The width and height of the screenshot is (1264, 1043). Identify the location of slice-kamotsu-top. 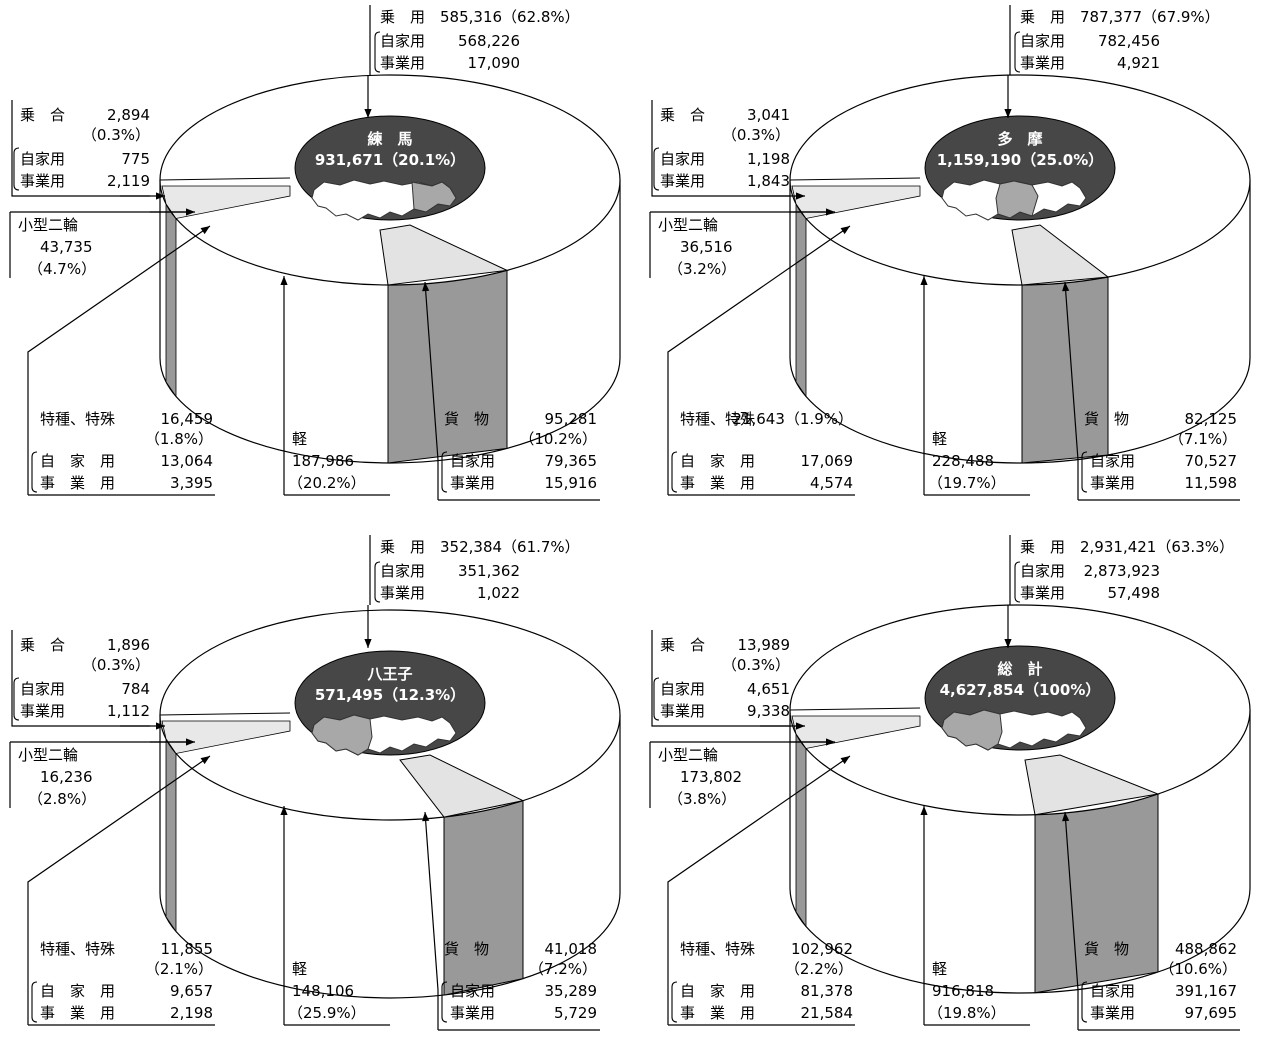
(444, 255).